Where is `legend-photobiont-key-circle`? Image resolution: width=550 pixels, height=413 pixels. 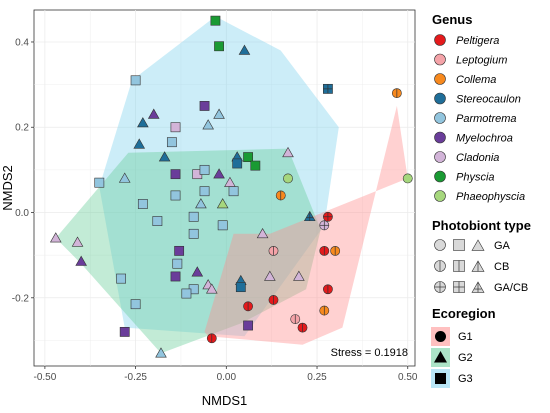
legend-photobiont-key-circle is located at coordinates (440, 245).